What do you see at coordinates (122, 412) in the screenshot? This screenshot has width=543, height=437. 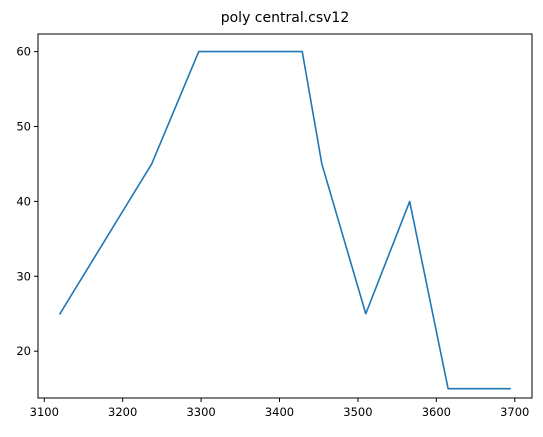 I see `x-tick-label: 3200` at bounding box center [122, 412].